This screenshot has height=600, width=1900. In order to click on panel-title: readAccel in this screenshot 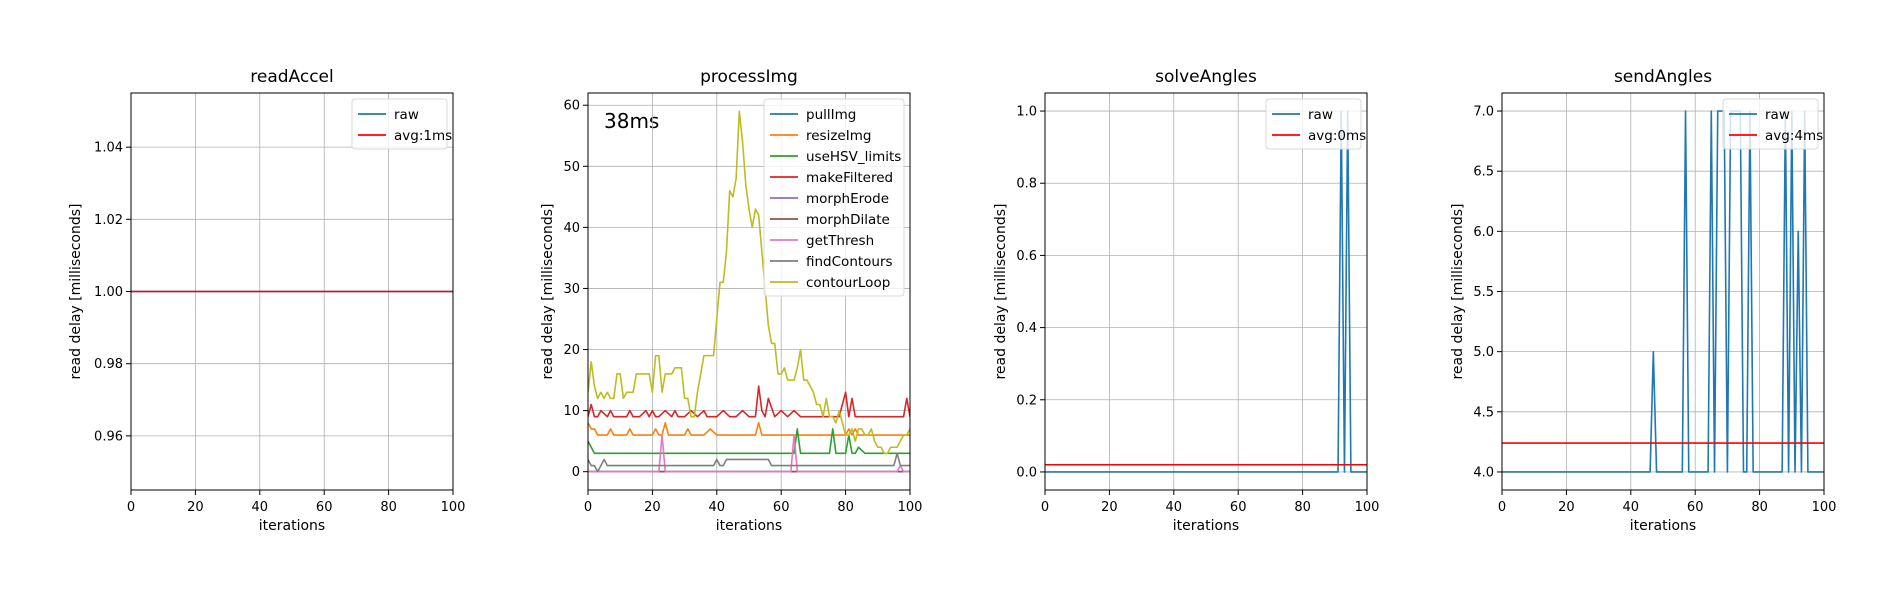, I will do `click(292, 77)`.